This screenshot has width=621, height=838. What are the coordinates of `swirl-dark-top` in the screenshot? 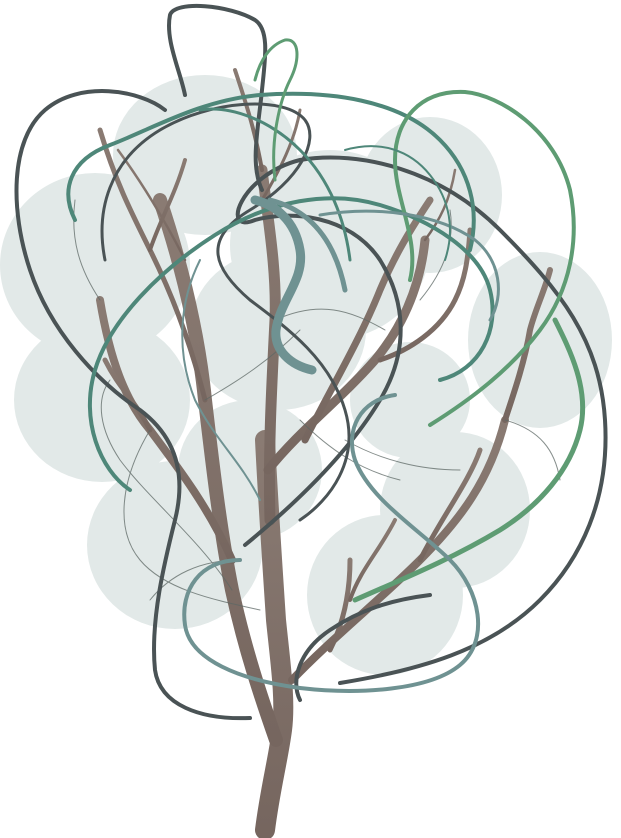 It's located at (217, 98).